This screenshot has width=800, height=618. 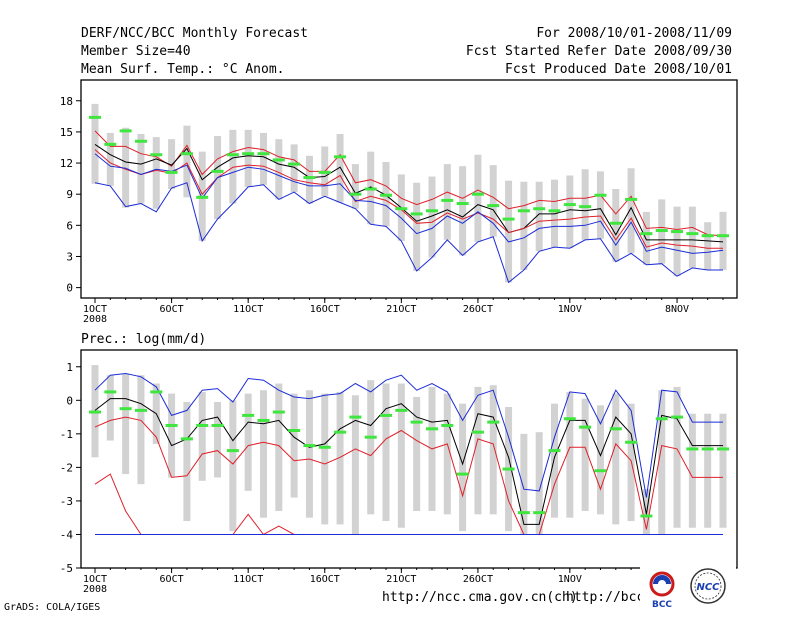 I want to click on url-cma: http://ncc.cma.gov.cn(ch), so click(x=480, y=597).